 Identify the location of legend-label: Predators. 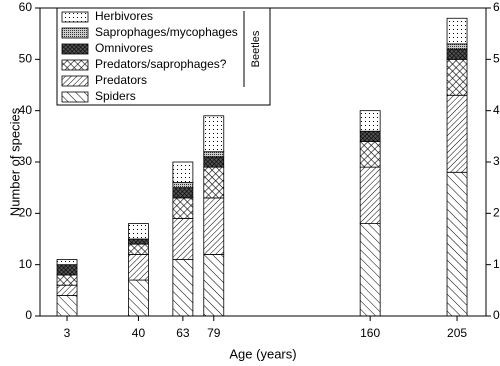
(121, 80).